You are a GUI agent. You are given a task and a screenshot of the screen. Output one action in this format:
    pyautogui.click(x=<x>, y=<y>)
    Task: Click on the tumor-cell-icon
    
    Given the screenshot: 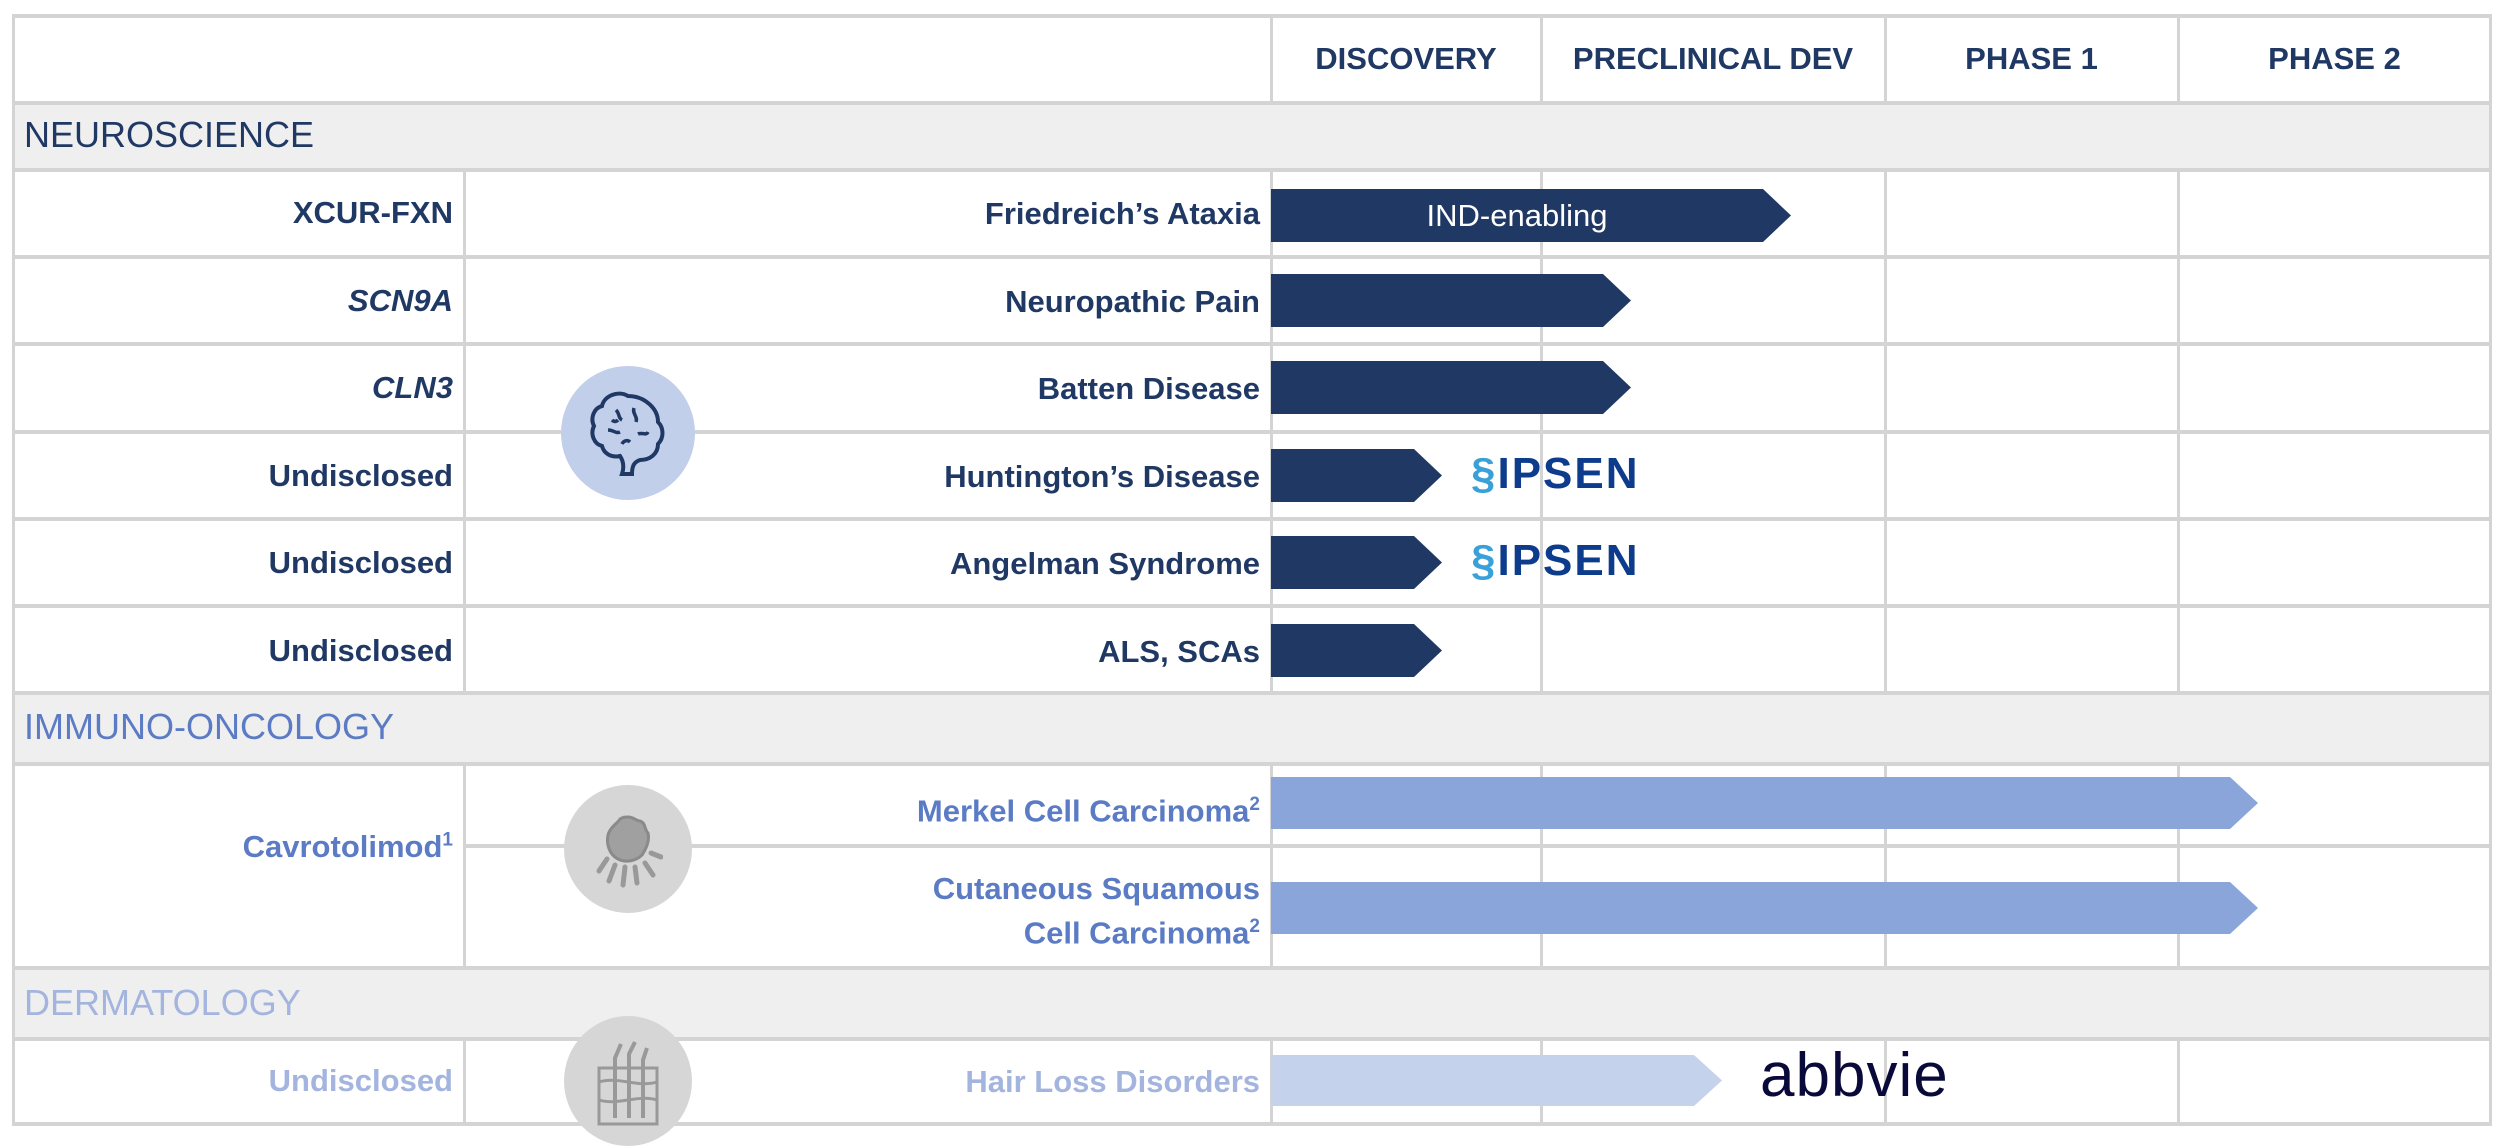 What is the action you would take?
    pyautogui.click(x=628, y=849)
    